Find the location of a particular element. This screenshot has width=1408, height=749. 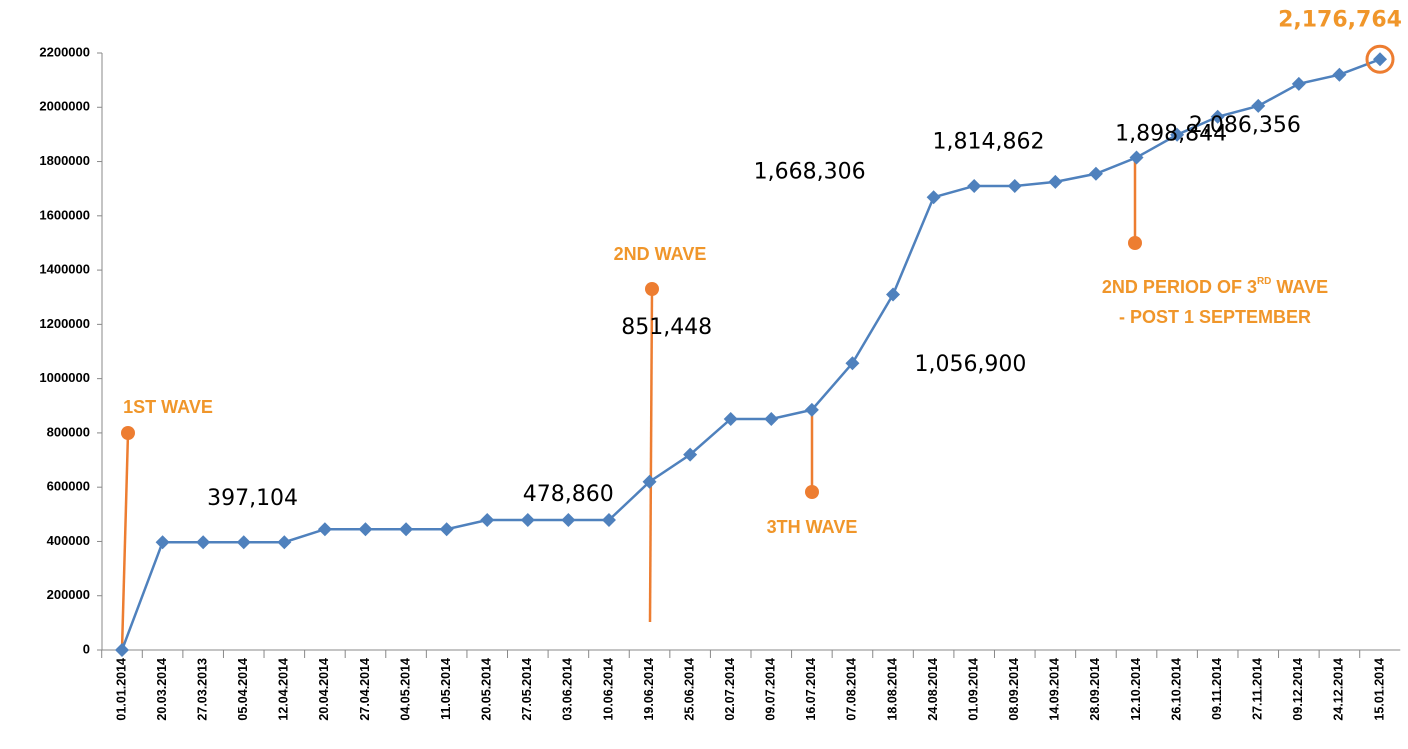

x-tick-label: 19.06.2014 is located at coordinates (649, 689).